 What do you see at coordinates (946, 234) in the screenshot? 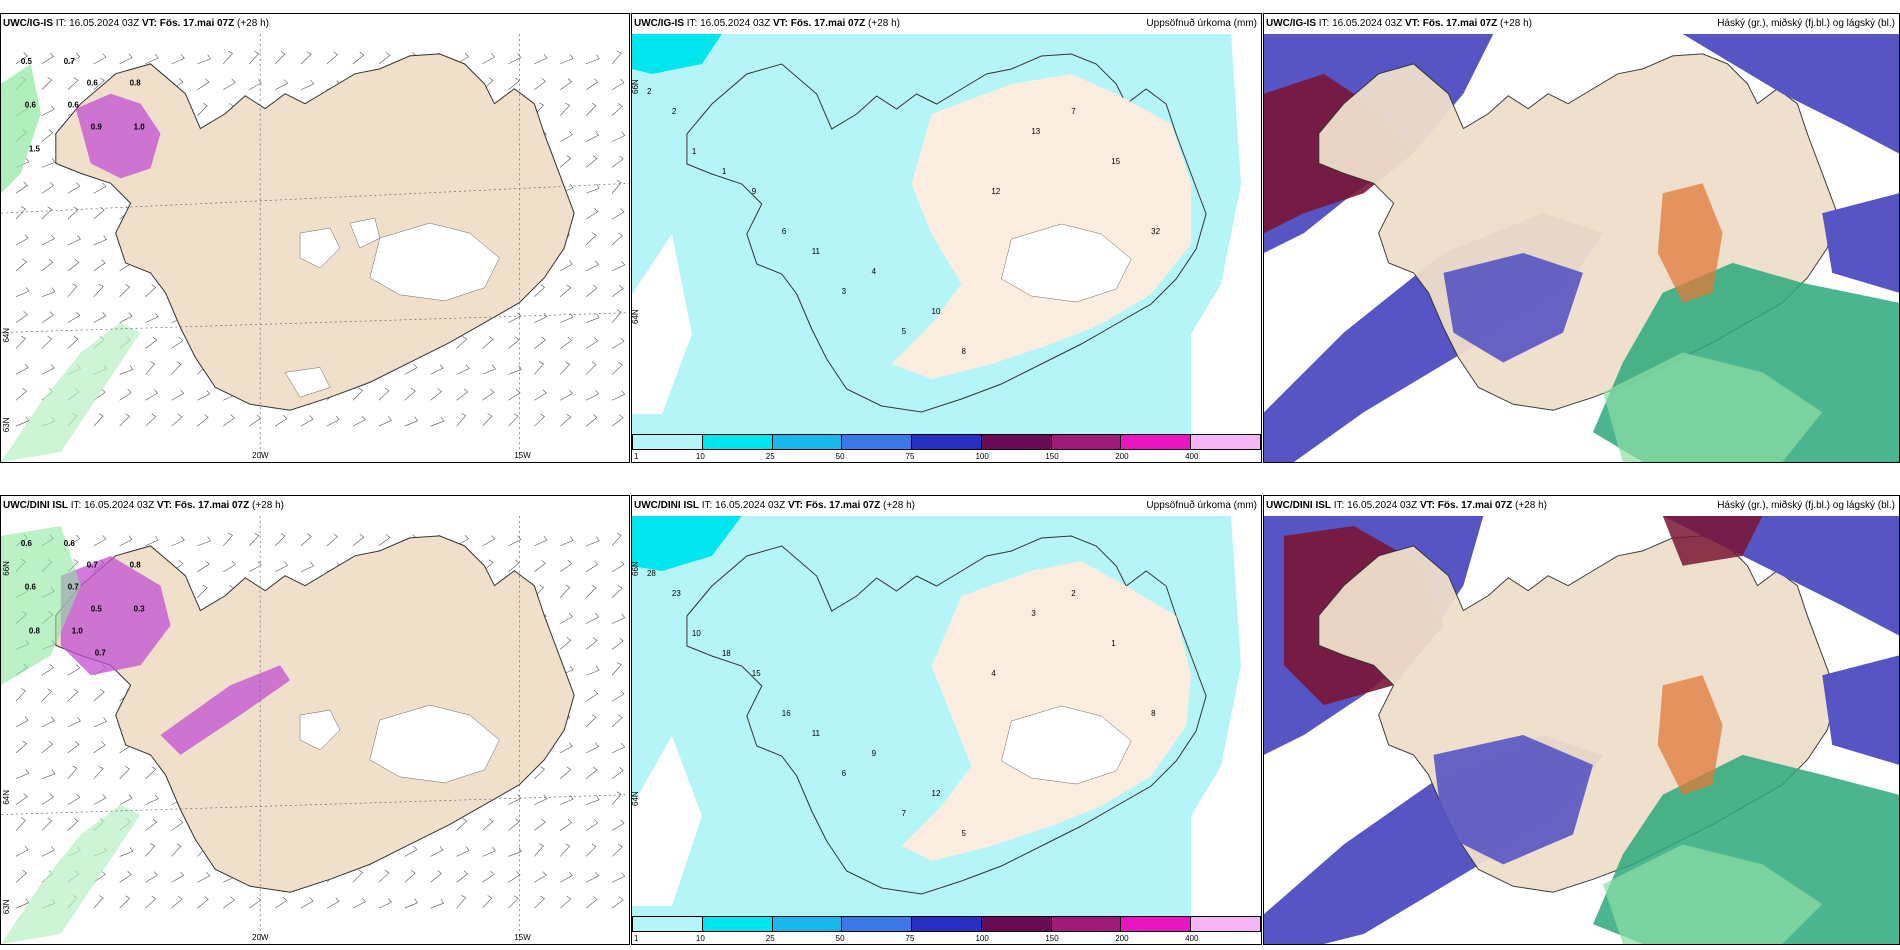
I see `precip-map: 2 2 1 1 9 6 11 3 4 5 10 8 12 13 7 15 32 66N 64N` at bounding box center [946, 234].